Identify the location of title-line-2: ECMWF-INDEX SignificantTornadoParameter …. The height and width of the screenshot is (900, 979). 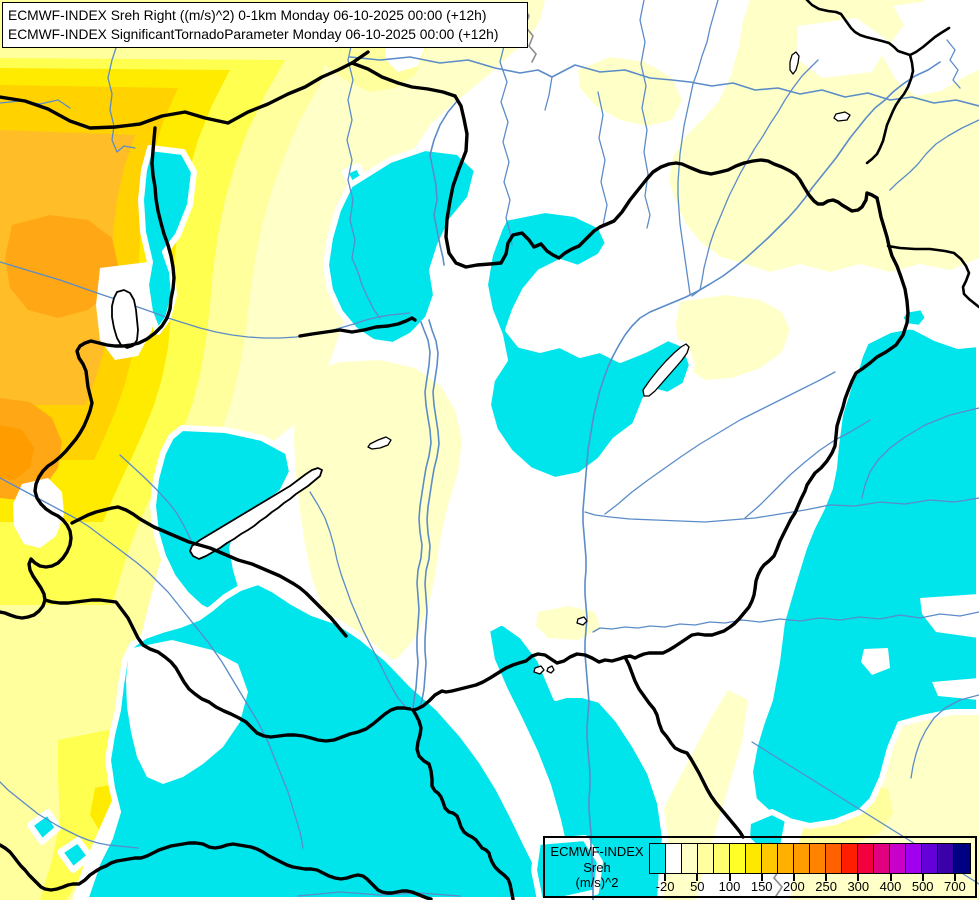
(253, 34).